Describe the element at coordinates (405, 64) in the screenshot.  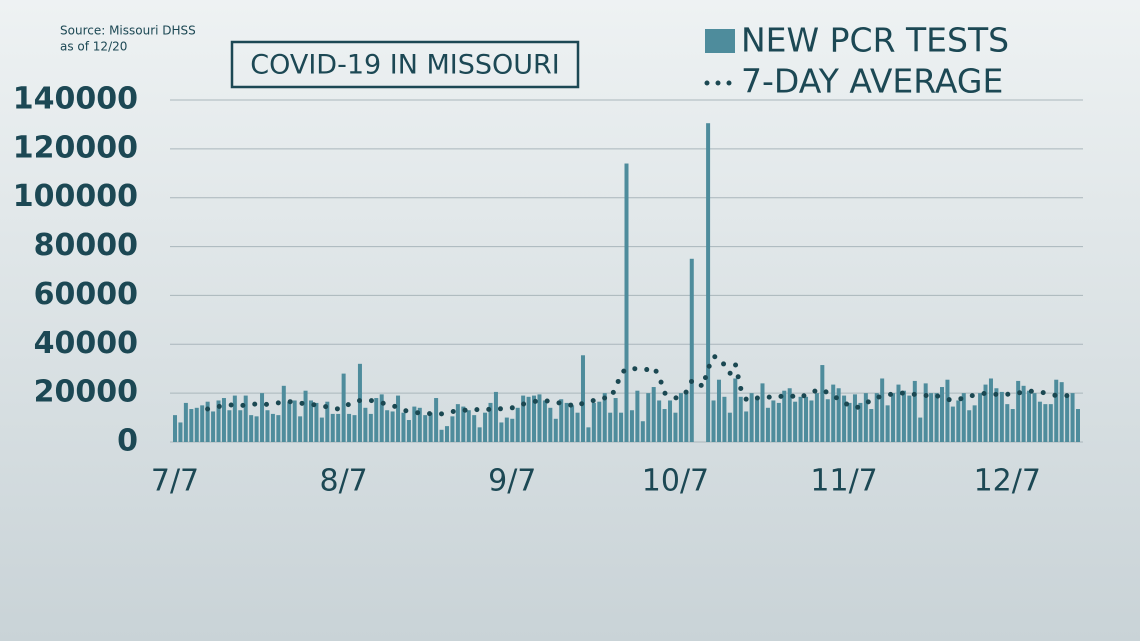
I see `title-box` at that location.